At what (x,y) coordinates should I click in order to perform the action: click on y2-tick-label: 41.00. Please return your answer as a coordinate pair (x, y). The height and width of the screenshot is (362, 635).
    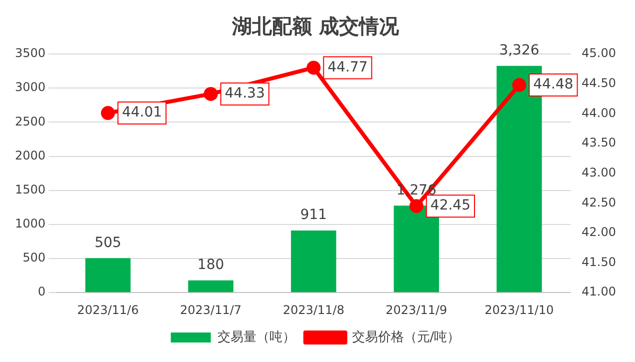
    Looking at the image, I should click on (599, 291).